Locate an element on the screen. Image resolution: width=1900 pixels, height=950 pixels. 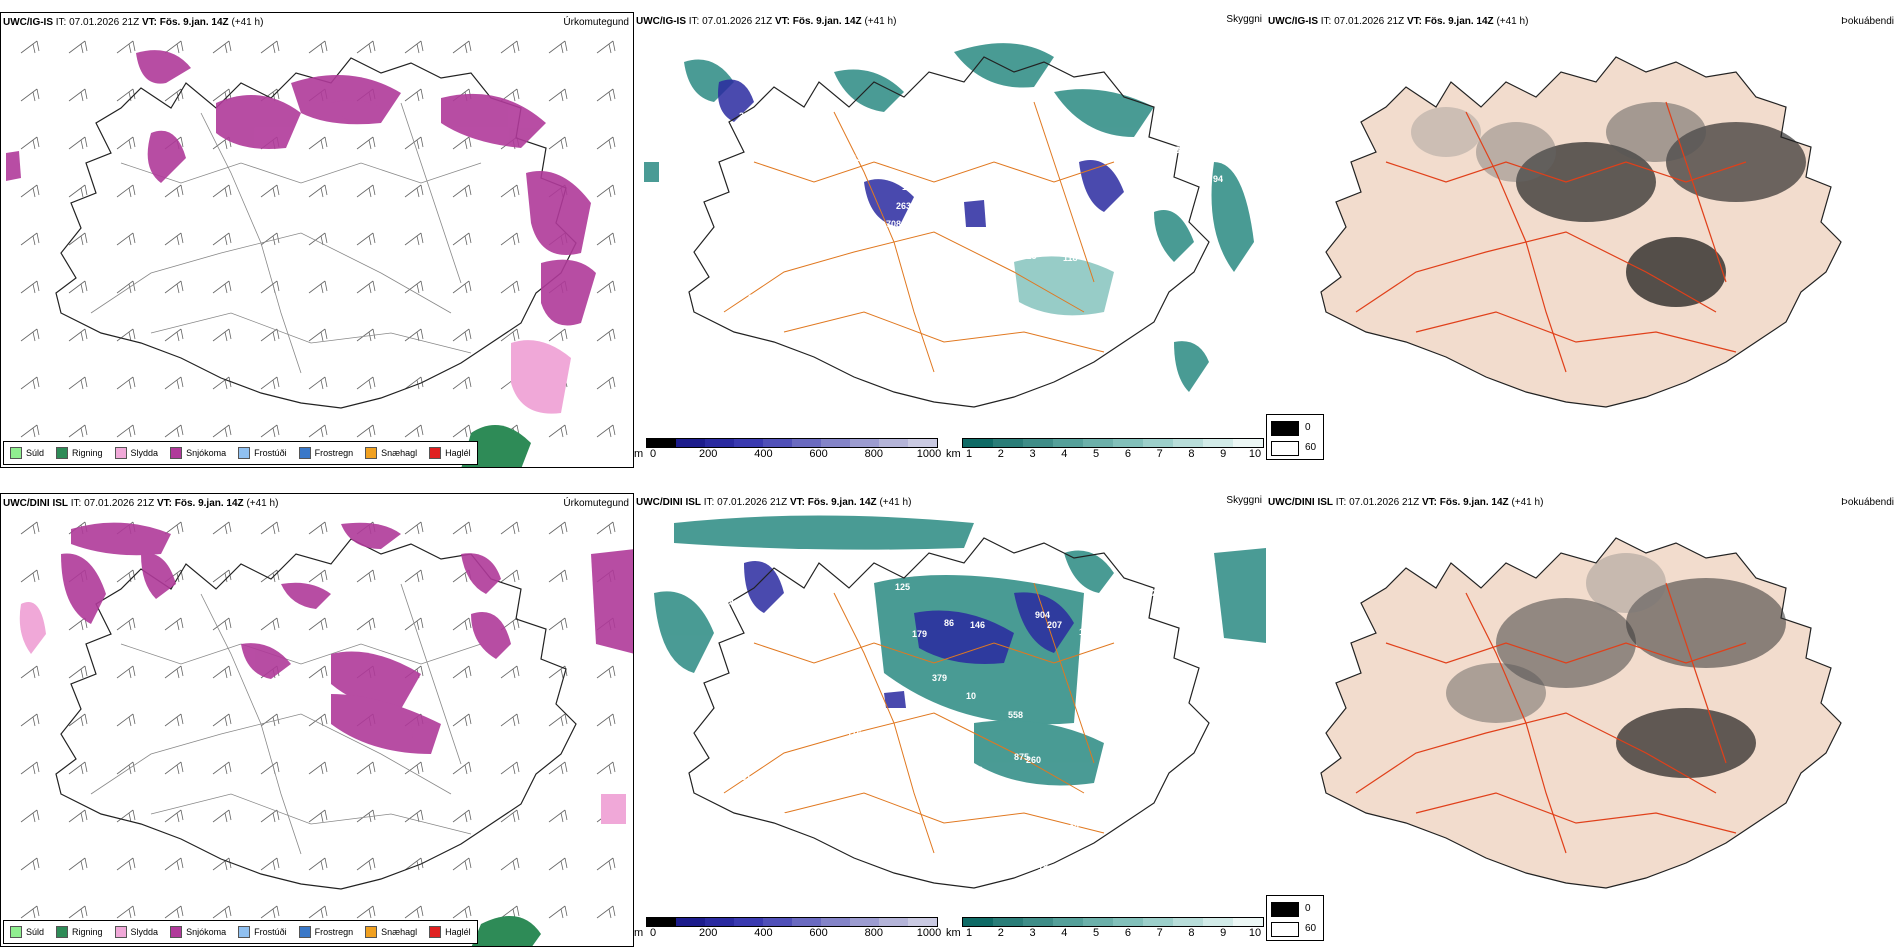
ceiling-tick-label: 1000 is located at coordinates (929, 933).